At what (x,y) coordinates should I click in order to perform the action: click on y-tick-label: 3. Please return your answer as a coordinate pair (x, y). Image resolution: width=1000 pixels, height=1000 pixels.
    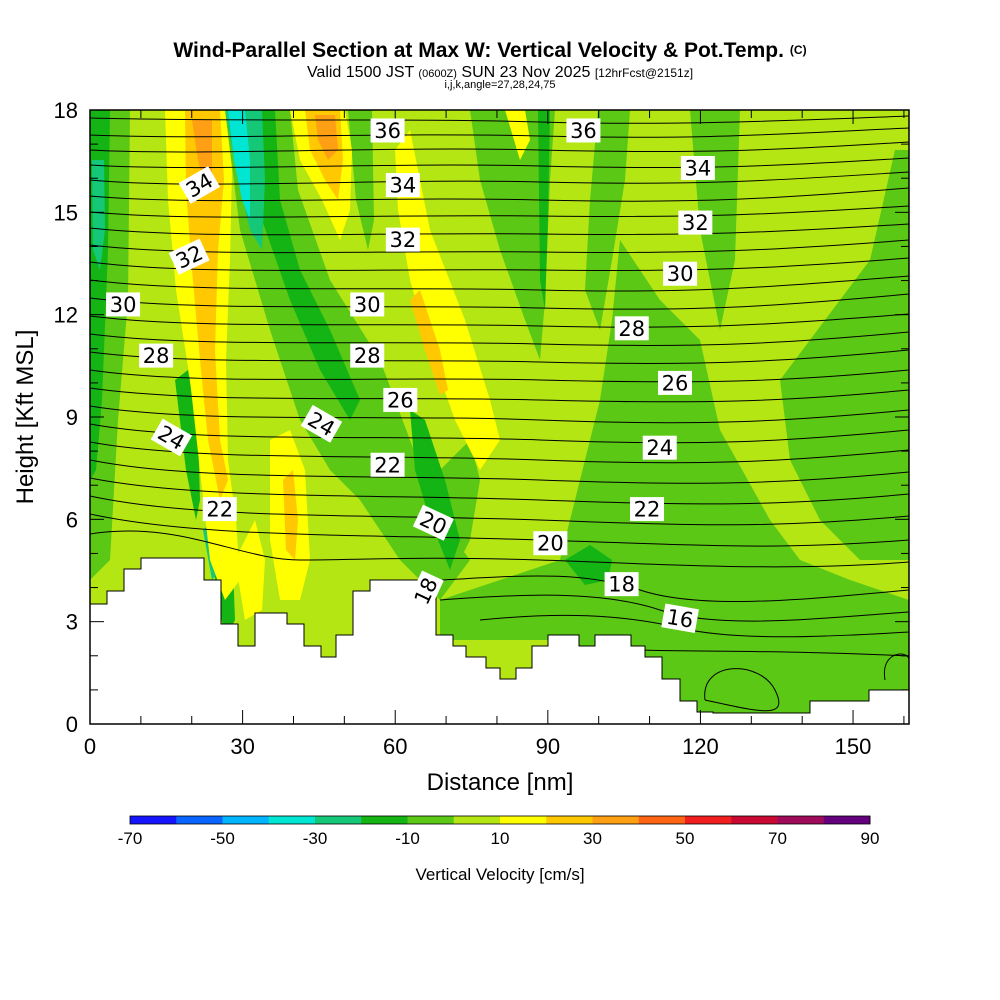
    Looking at the image, I should click on (72, 622).